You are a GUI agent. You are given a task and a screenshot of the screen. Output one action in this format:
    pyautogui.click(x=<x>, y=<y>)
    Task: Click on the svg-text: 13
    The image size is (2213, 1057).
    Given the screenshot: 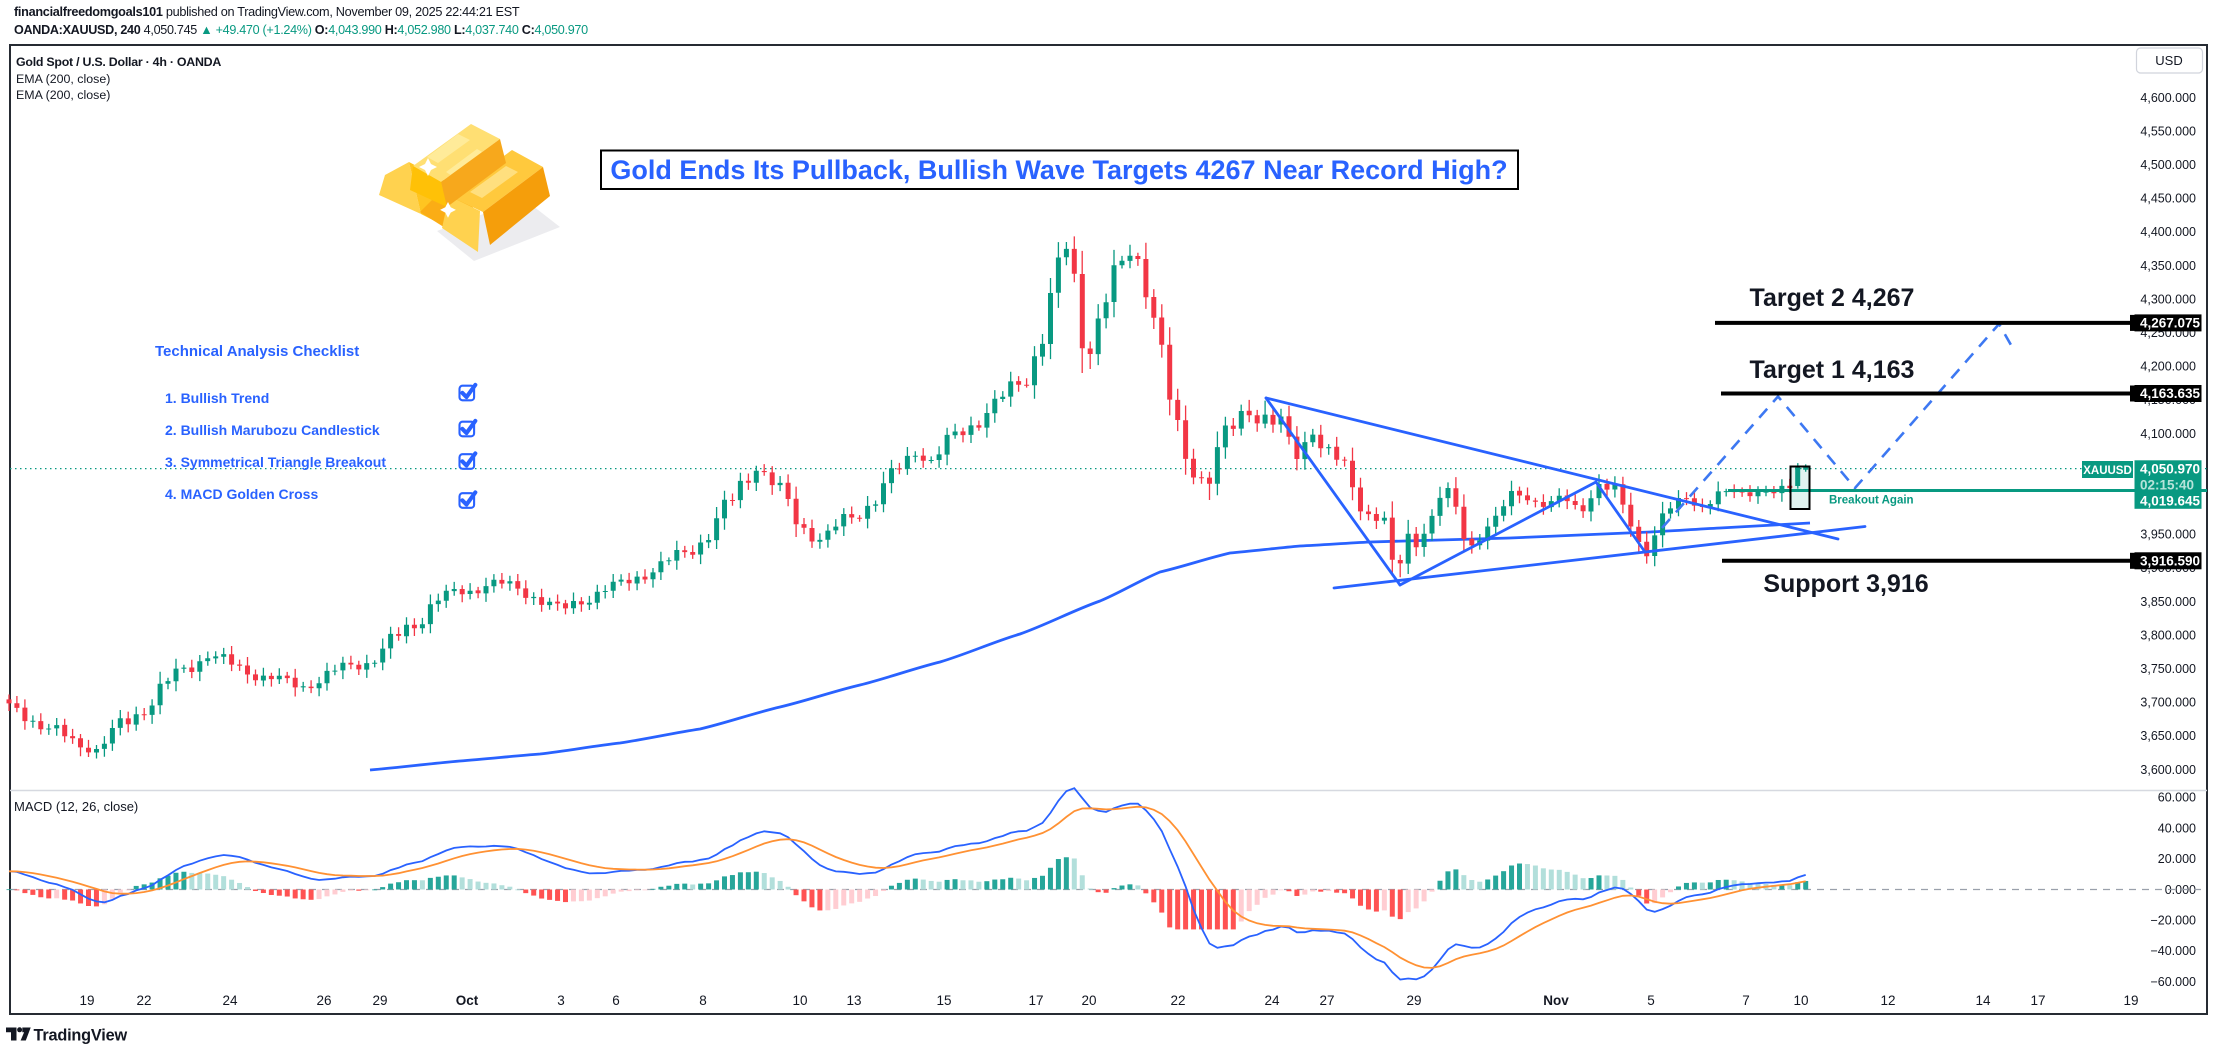 What is the action you would take?
    pyautogui.click(x=853, y=1000)
    